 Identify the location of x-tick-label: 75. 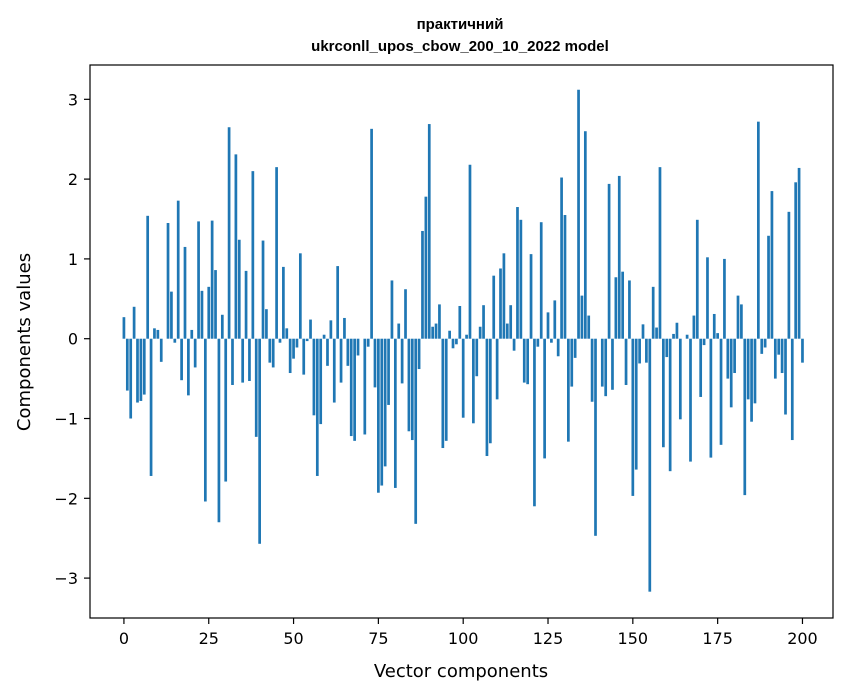
(378, 638).